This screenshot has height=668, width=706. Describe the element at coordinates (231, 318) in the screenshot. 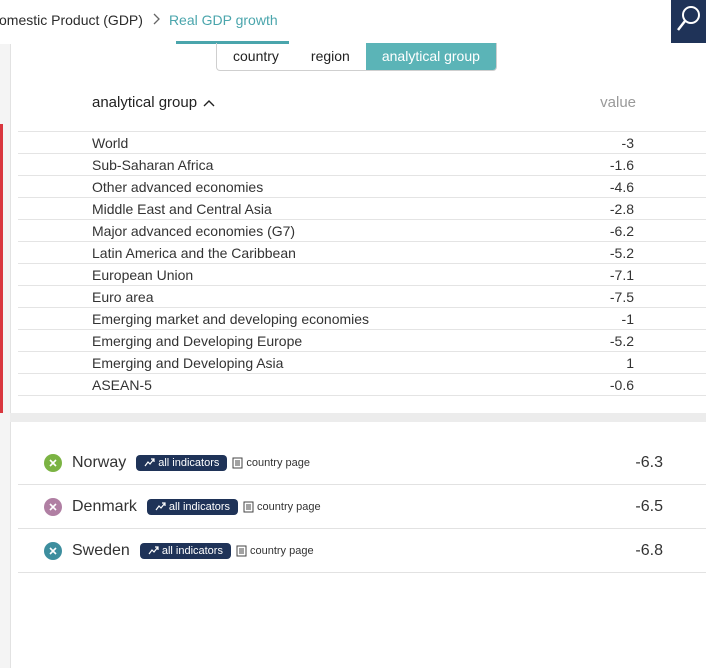

I see `row-name: Emerging market and developing economies` at that location.